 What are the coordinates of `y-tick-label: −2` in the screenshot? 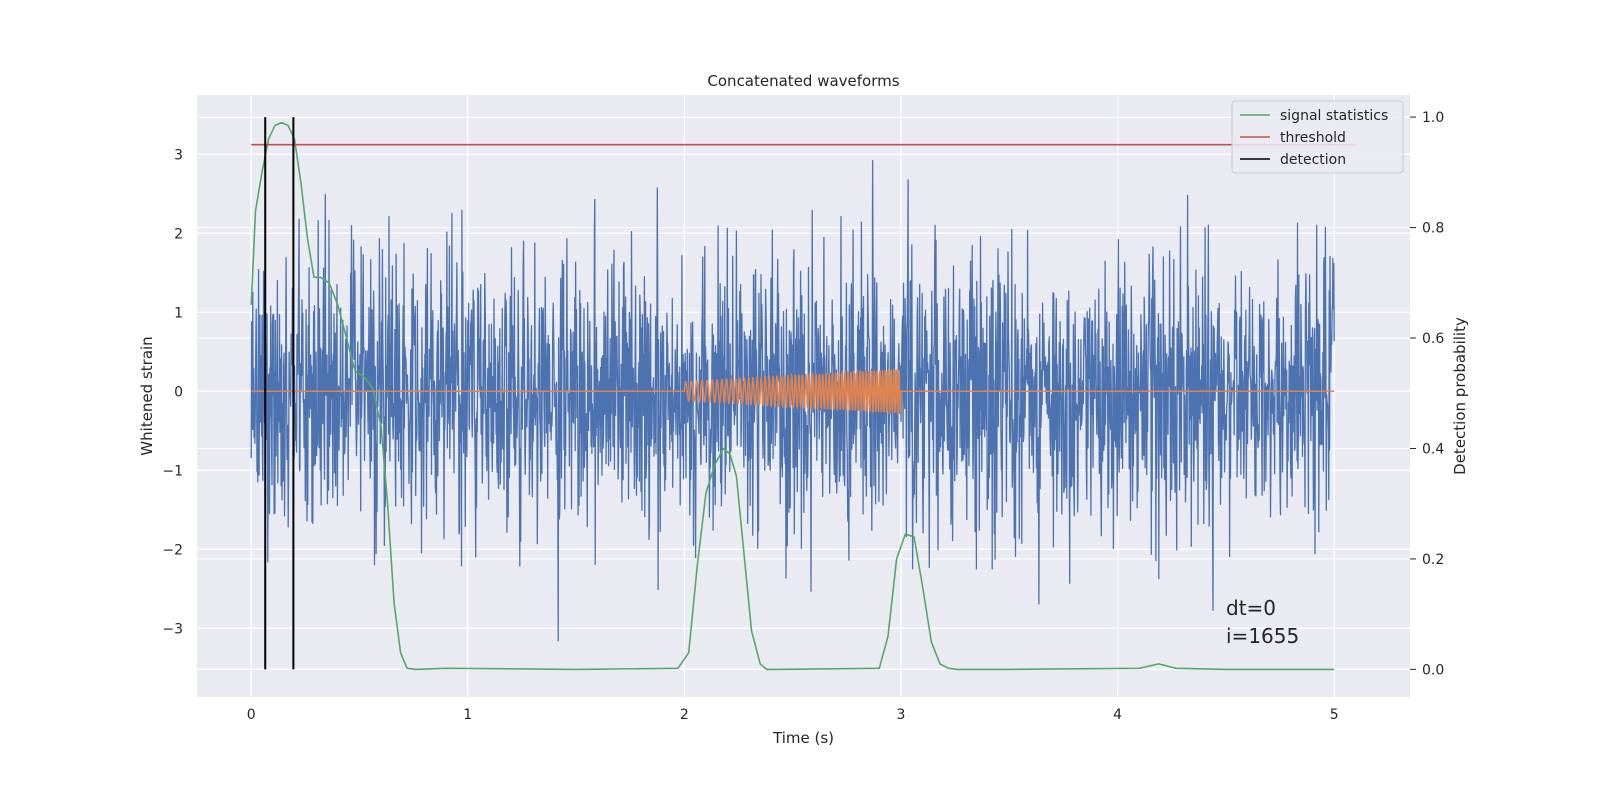 It's located at (172, 550).